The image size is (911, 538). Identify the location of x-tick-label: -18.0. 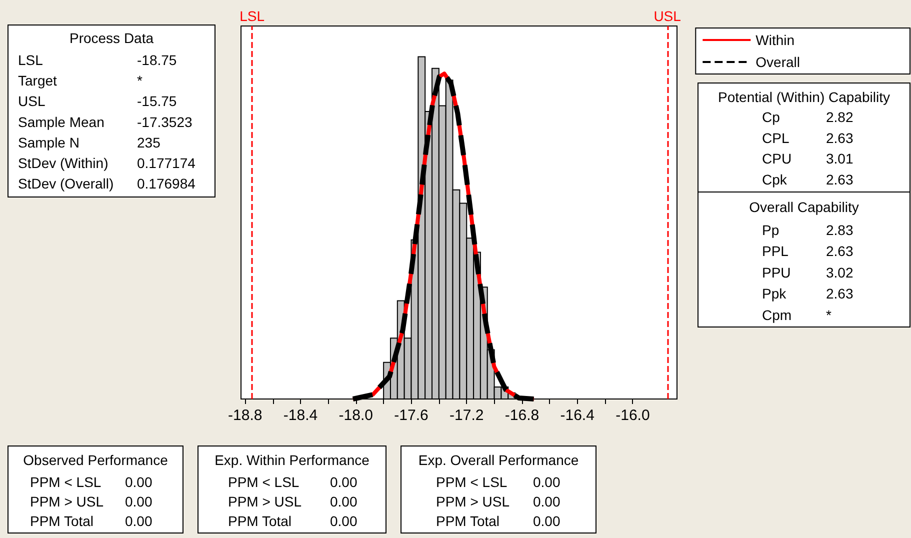
(355, 415).